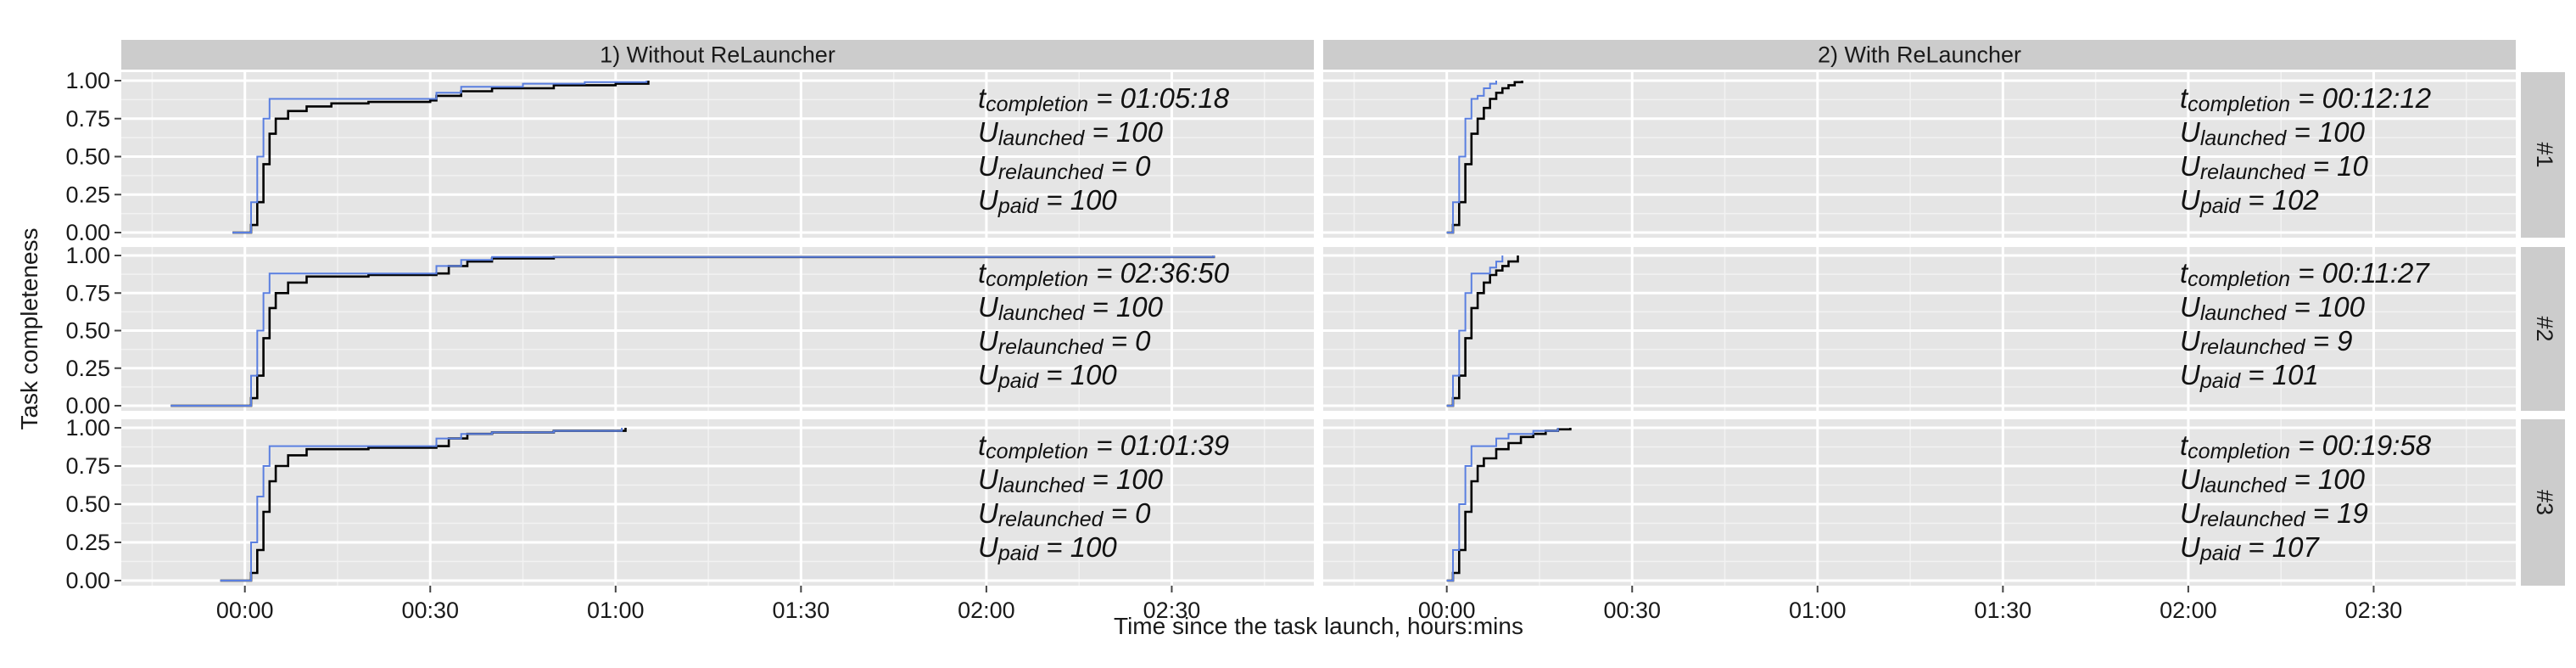 Image resolution: width=2576 pixels, height=668 pixels. I want to click on x-axis-title: Time since the task launch, hours:mins, so click(1318, 626).